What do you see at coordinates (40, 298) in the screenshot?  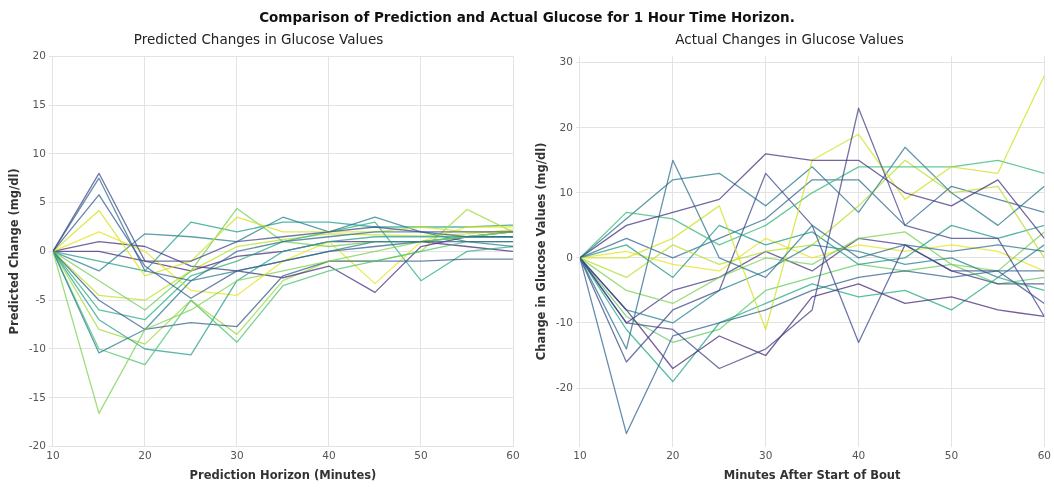 I see `y-tick-label: -5` at bounding box center [40, 298].